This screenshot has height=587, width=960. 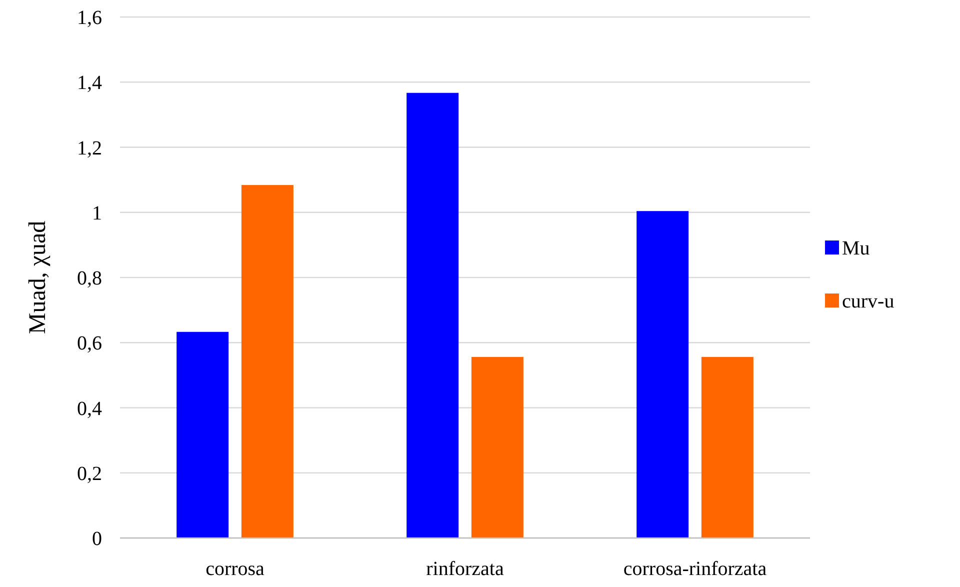 I want to click on y-tick-label: 0, so click(x=97, y=539).